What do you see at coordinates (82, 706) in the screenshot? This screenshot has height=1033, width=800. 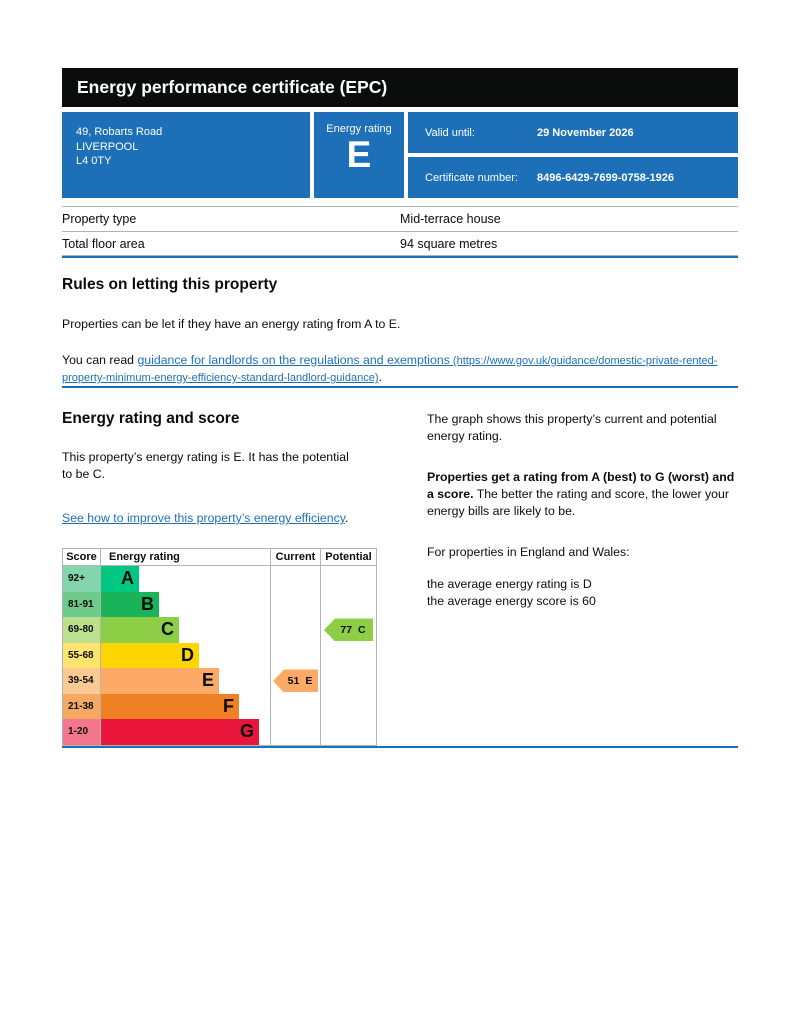 I see `score-range-f: 21-38` at bounding box center [82, 706].